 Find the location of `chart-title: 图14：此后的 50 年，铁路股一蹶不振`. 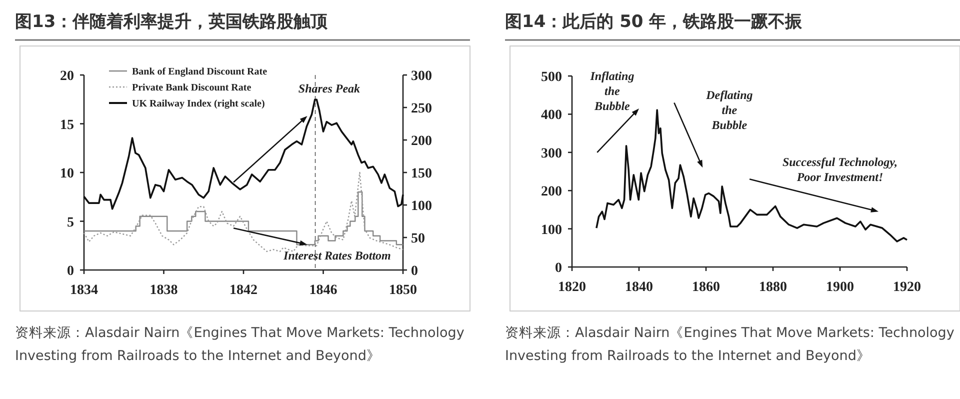

chart-title: 图14：此后的 50 年，铁路股一蹶不振 is located at coordinates (653, 22).